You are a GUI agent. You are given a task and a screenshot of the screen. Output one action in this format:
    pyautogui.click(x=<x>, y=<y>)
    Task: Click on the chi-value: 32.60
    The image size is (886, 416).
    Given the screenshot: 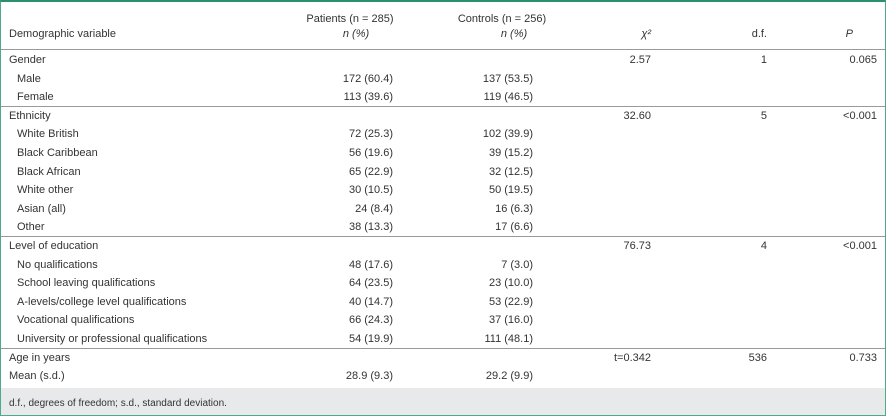 What is the action you would take?
    pyautogui.click(x=637, y=115)
    